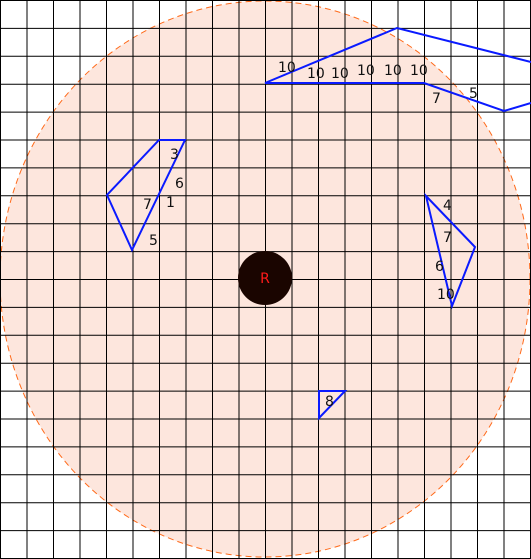 Image resolution: width=531 pixels, height=559 pixels. I want to click on obstacle-label: 8, so click(329, 402).